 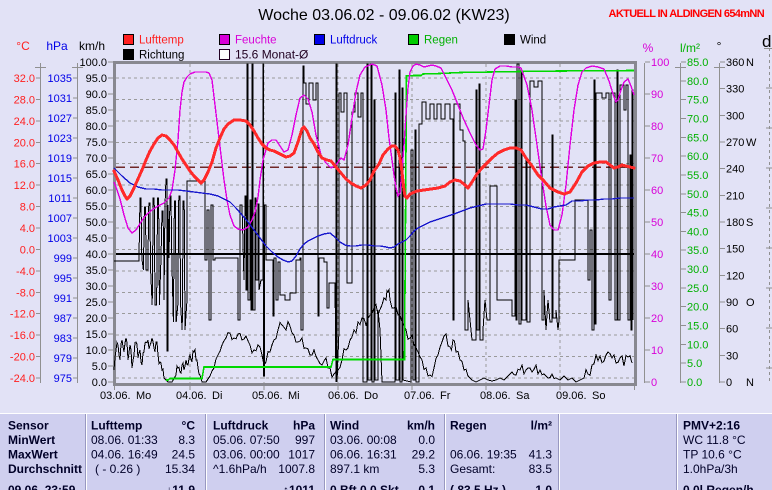 What do you see at coordinates (161, 56) in the screenshot?
I see `svg-text: Richtung` at bounding box center [161, 56].